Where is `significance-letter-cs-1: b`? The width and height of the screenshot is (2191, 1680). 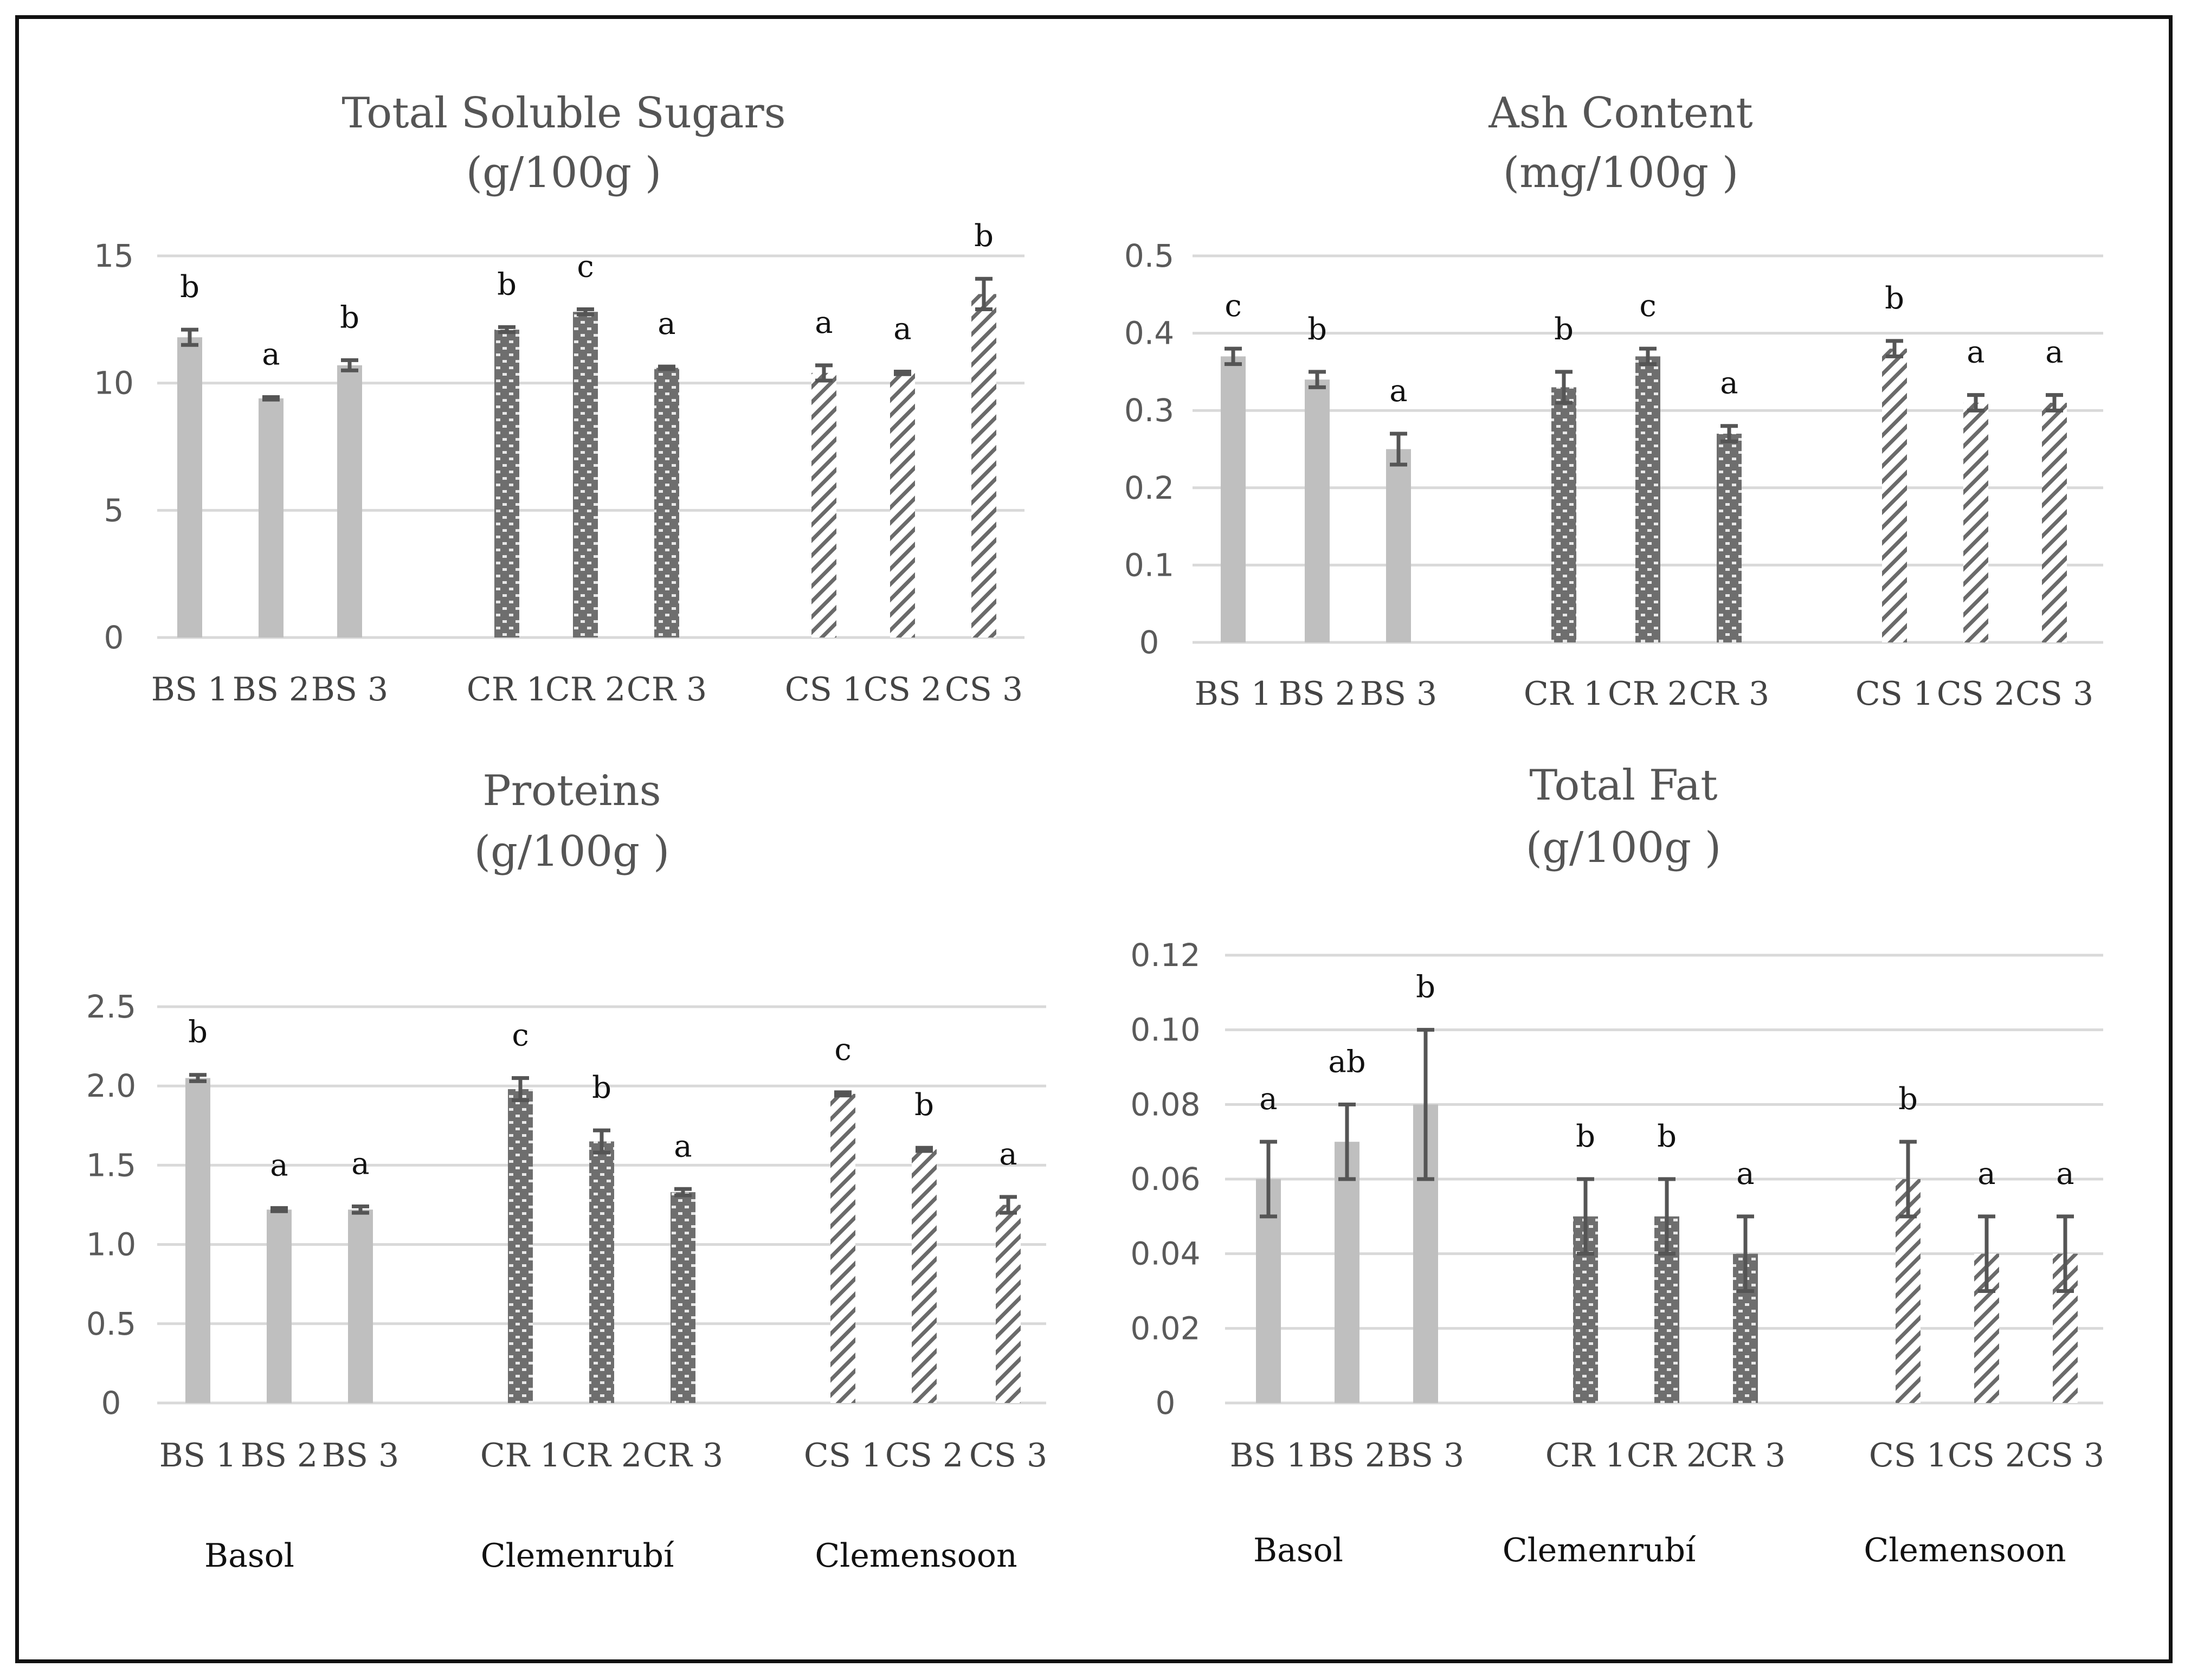
significance-letter-cs-1: b is located at coordinates (1908, 1099).